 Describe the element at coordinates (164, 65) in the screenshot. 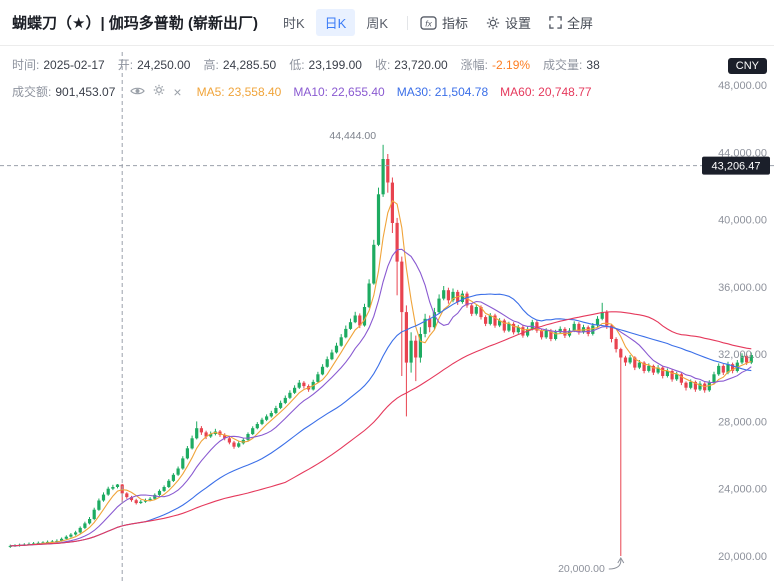

I see `open-value: 24,250.00` at that location.